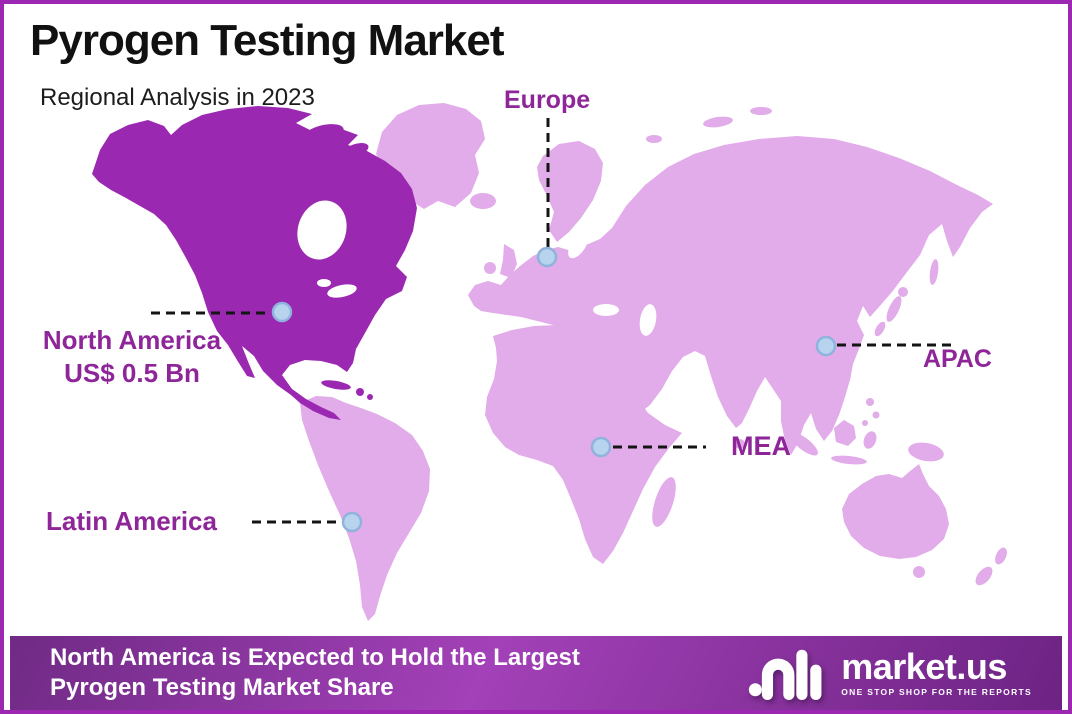  Describe the element at coordinates (267, 40) in the screenshot. I see `page-title: Pyrogen Testing Market` at that location.